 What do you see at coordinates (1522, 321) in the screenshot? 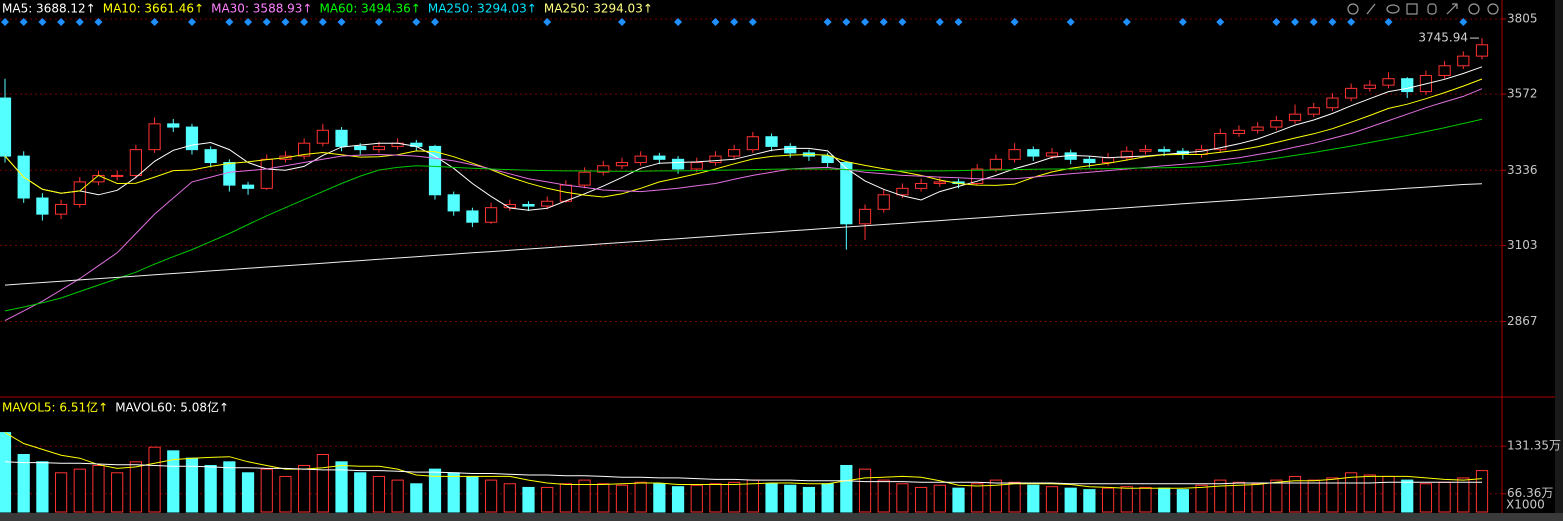
I see `y-tick-label: 2867` at bounding box center [1522, 321].